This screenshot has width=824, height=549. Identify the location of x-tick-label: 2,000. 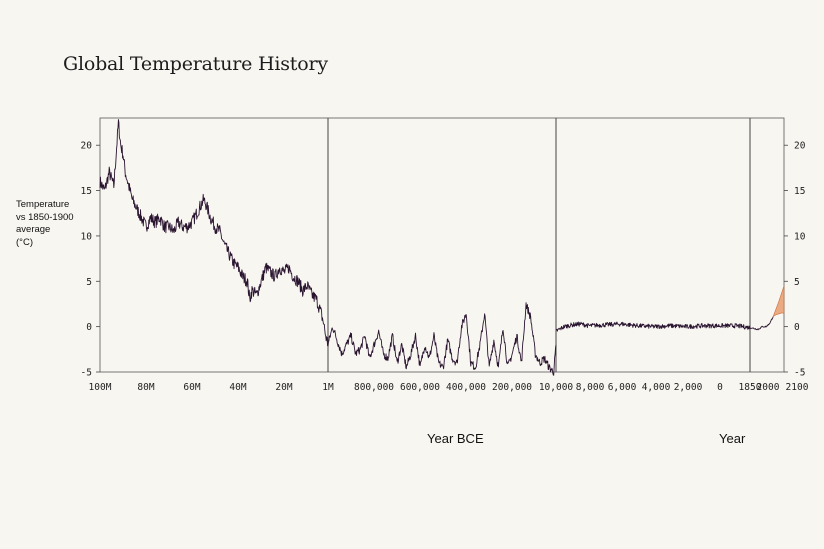
(688, 387).